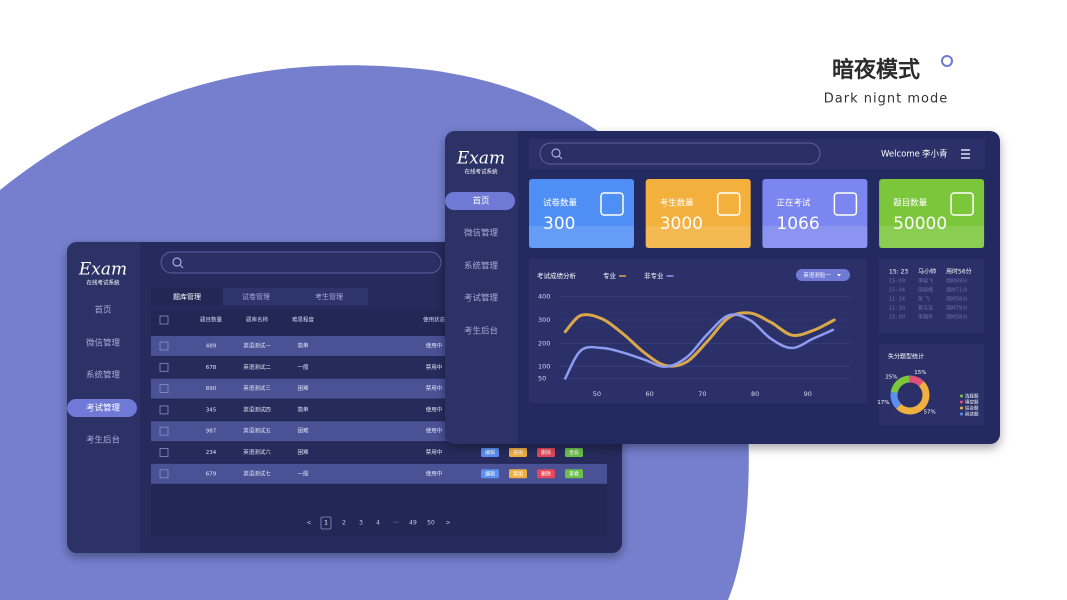 This screenshot has width=1067, height=600. I want to click on logo-subtitle: 在线考试系统, so click(481, 172).